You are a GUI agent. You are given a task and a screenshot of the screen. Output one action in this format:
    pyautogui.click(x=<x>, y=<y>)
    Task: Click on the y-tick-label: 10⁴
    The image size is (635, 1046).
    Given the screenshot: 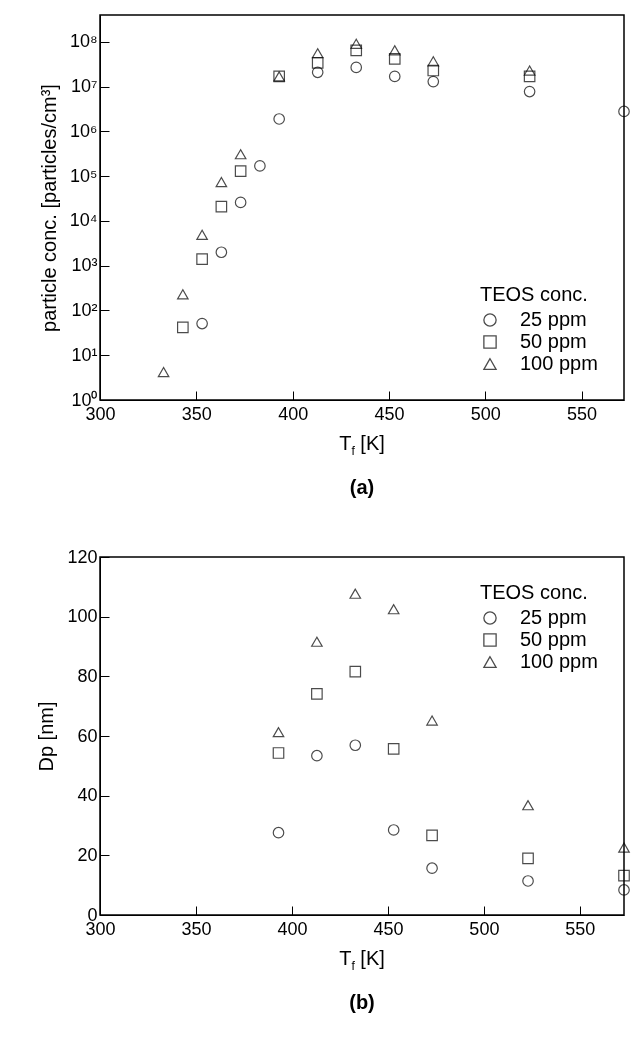 What is the action you would take?
    pyautogui.click(x=83, y=220)
    